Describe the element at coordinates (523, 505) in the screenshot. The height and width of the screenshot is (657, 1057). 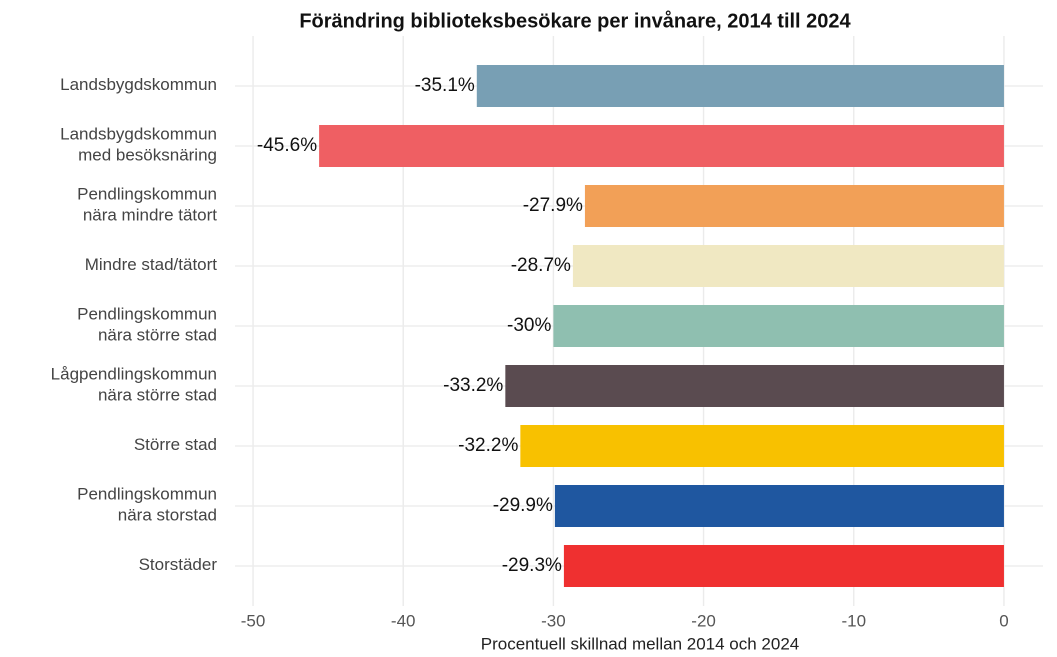
I see `value-label: -29.9%` at that location.